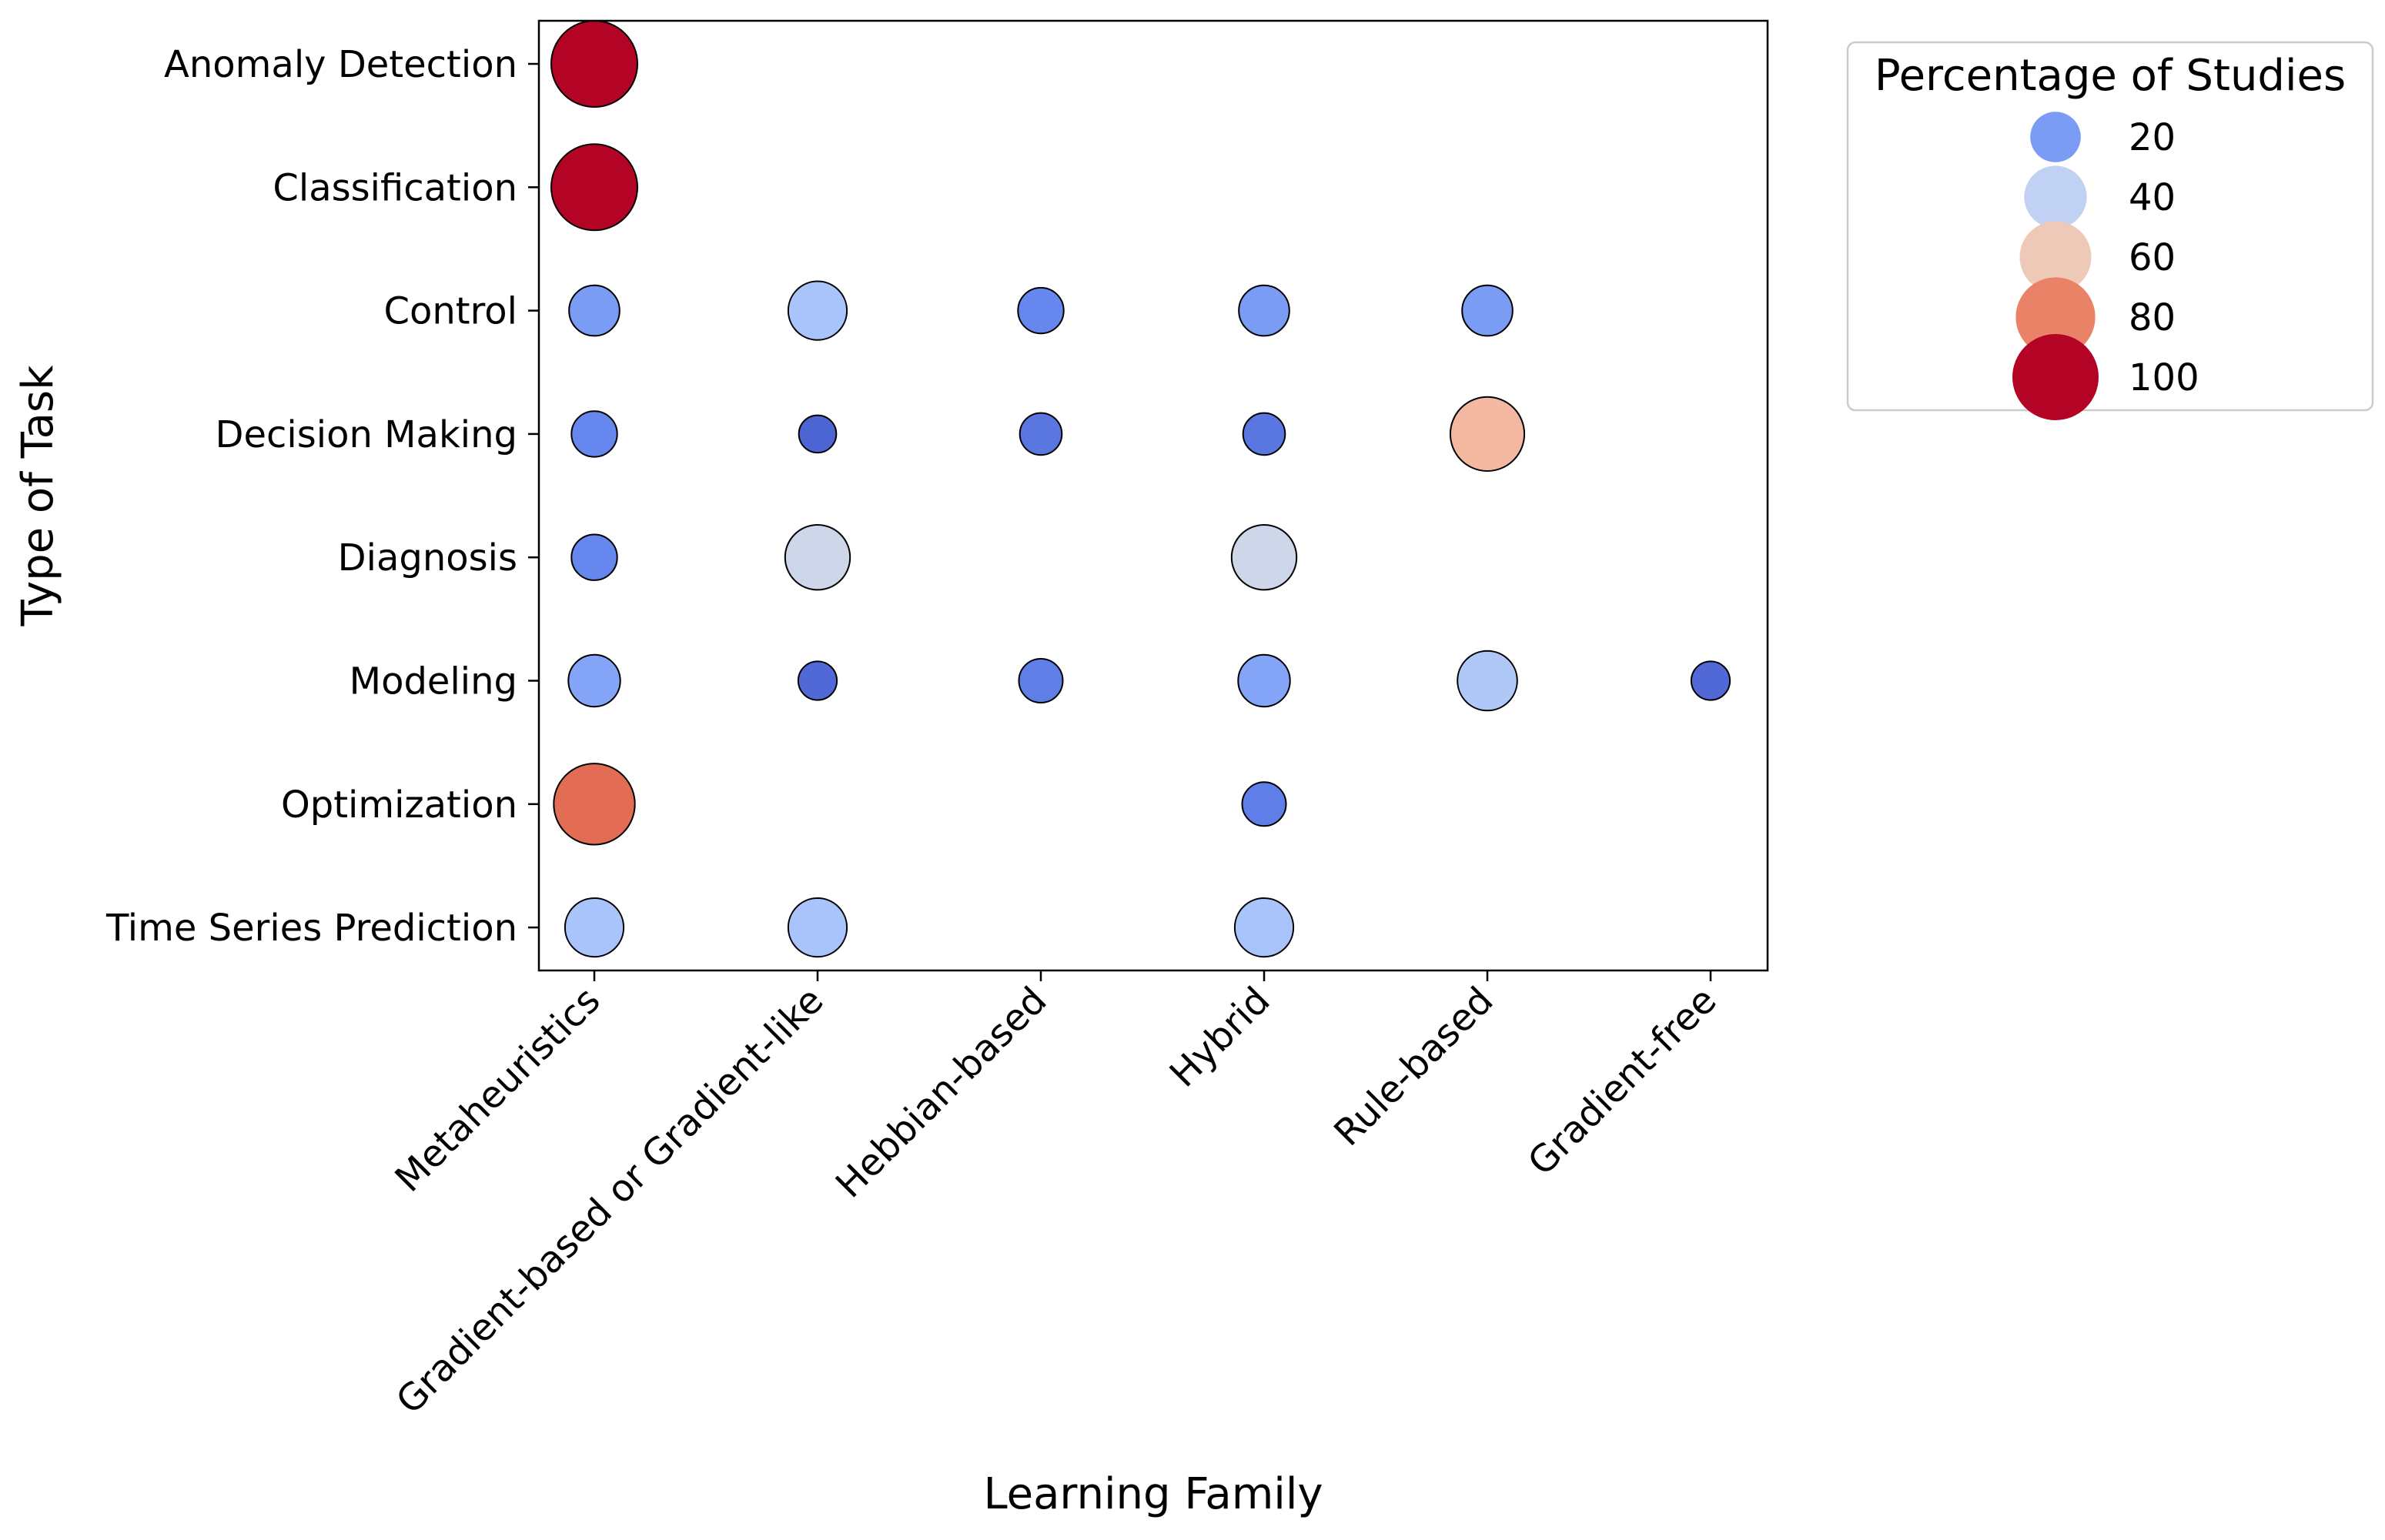 The width and height of the screenshot is (2385, 1540). Describe the element at coordinates (38, 496) in the screenshot. I see `y-axis-title: Type of Task` at that location.